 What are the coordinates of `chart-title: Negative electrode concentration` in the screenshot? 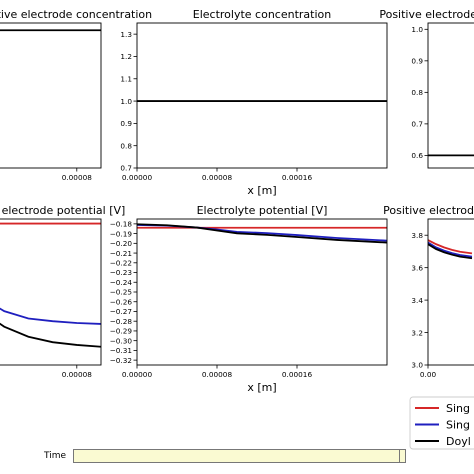 It's located at (76, 14).